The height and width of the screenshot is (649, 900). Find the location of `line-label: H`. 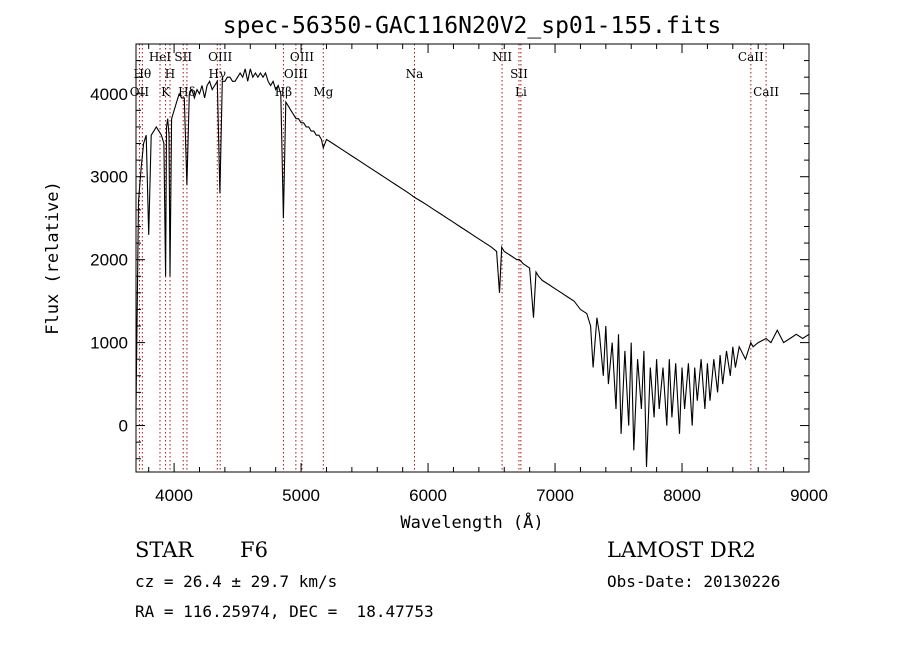

line-label: H is located at coordinates (170, 74).